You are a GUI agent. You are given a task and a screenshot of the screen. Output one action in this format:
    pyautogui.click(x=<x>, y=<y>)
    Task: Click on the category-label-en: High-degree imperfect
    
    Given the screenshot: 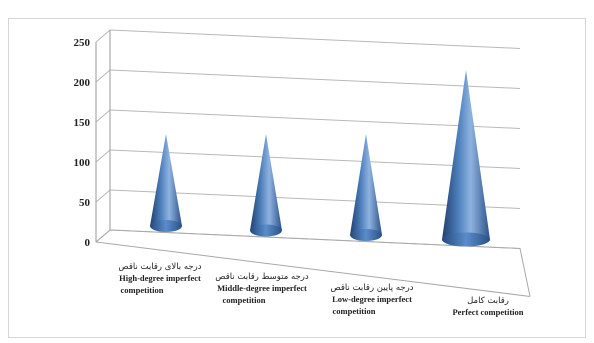 What is the action you would take?
    pyautogui.click(x=160, y=278)
    